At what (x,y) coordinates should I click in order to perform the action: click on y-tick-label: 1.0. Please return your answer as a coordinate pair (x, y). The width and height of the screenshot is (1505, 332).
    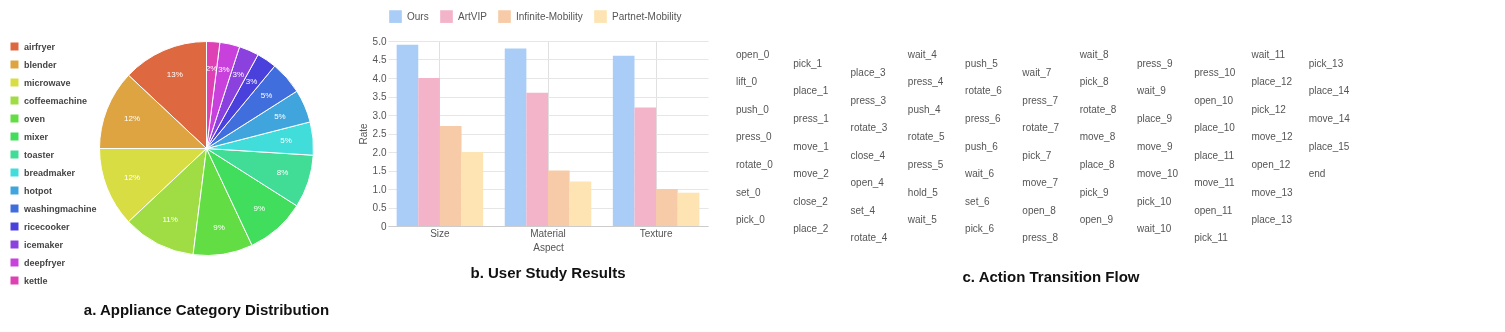
    Looking at the image, I should click on (379, 189).